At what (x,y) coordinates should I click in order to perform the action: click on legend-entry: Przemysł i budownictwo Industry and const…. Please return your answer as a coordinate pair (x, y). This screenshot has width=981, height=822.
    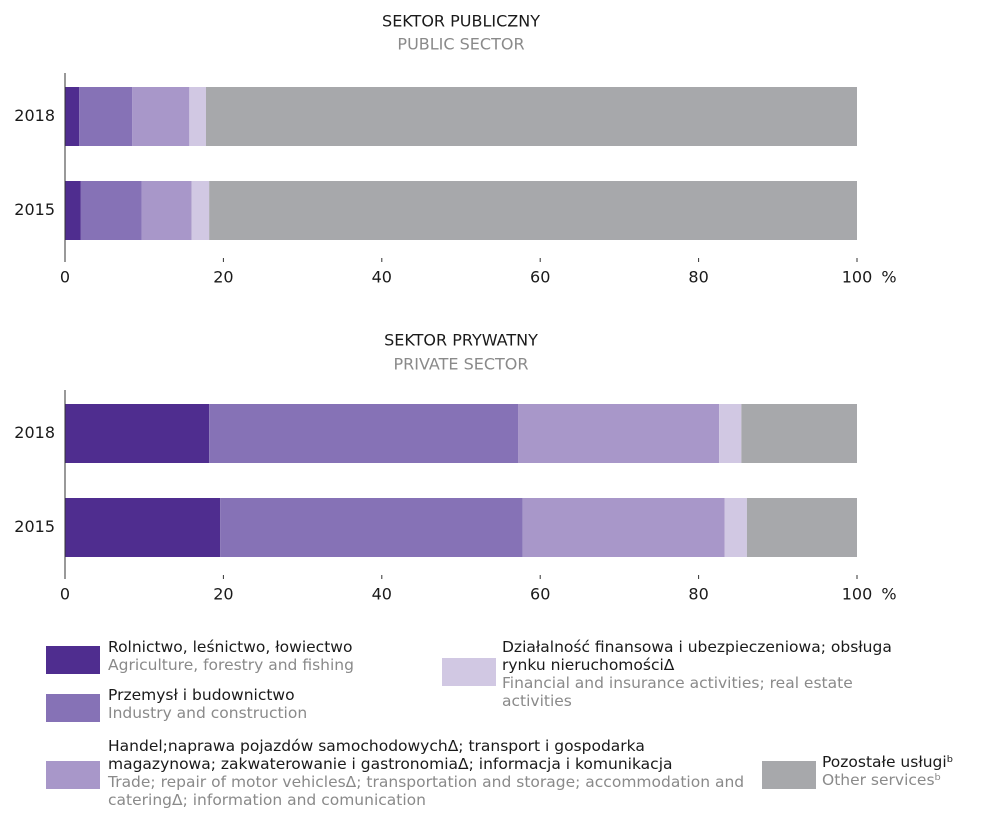
    Looking at the image, I should click on (268, 704).